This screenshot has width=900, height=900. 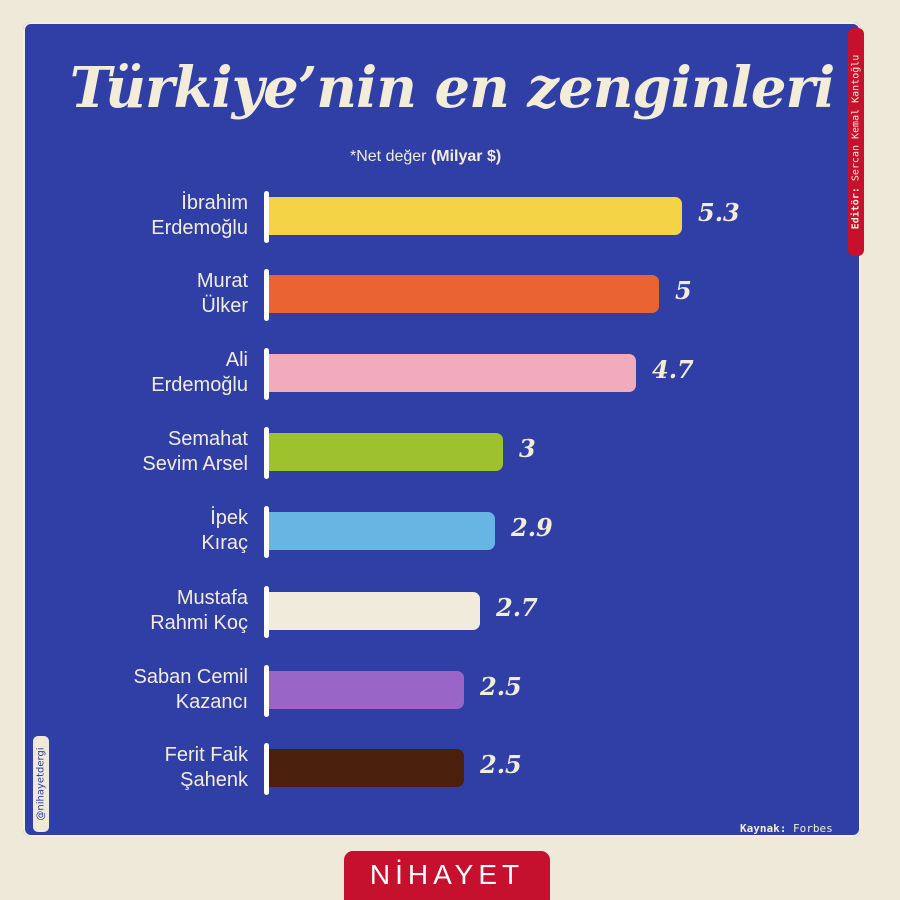 What do you see at coordinates (214, 780) in the screenshot?
I see `bar-label-line2: Şahenk` at bounding box center [214, 780].